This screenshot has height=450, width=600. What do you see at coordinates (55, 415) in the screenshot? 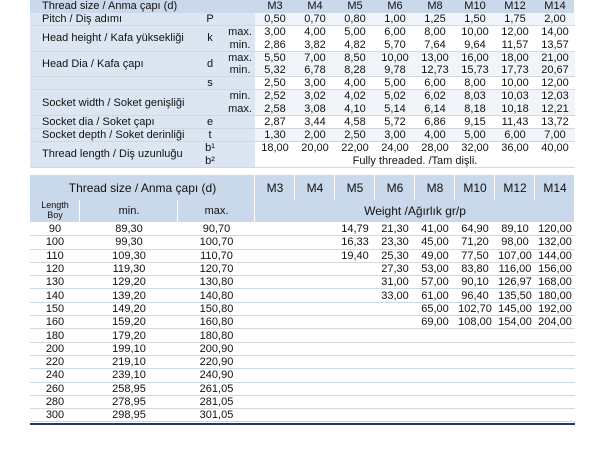
I see `length: 300` at bounding box center [55, 415].